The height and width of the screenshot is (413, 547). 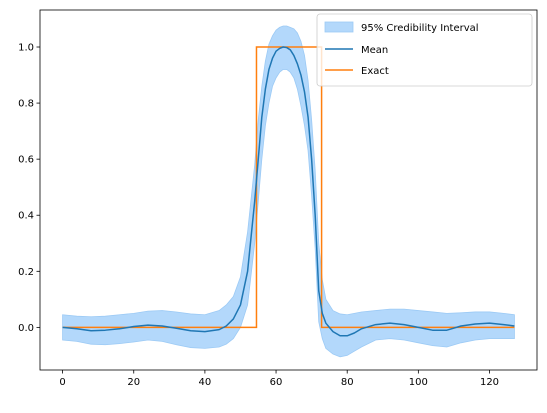 What do you see at coordinates (26, 328) in the screenshot?
I see `y-tick-label: 0.0` at bounding box center [26, 328].